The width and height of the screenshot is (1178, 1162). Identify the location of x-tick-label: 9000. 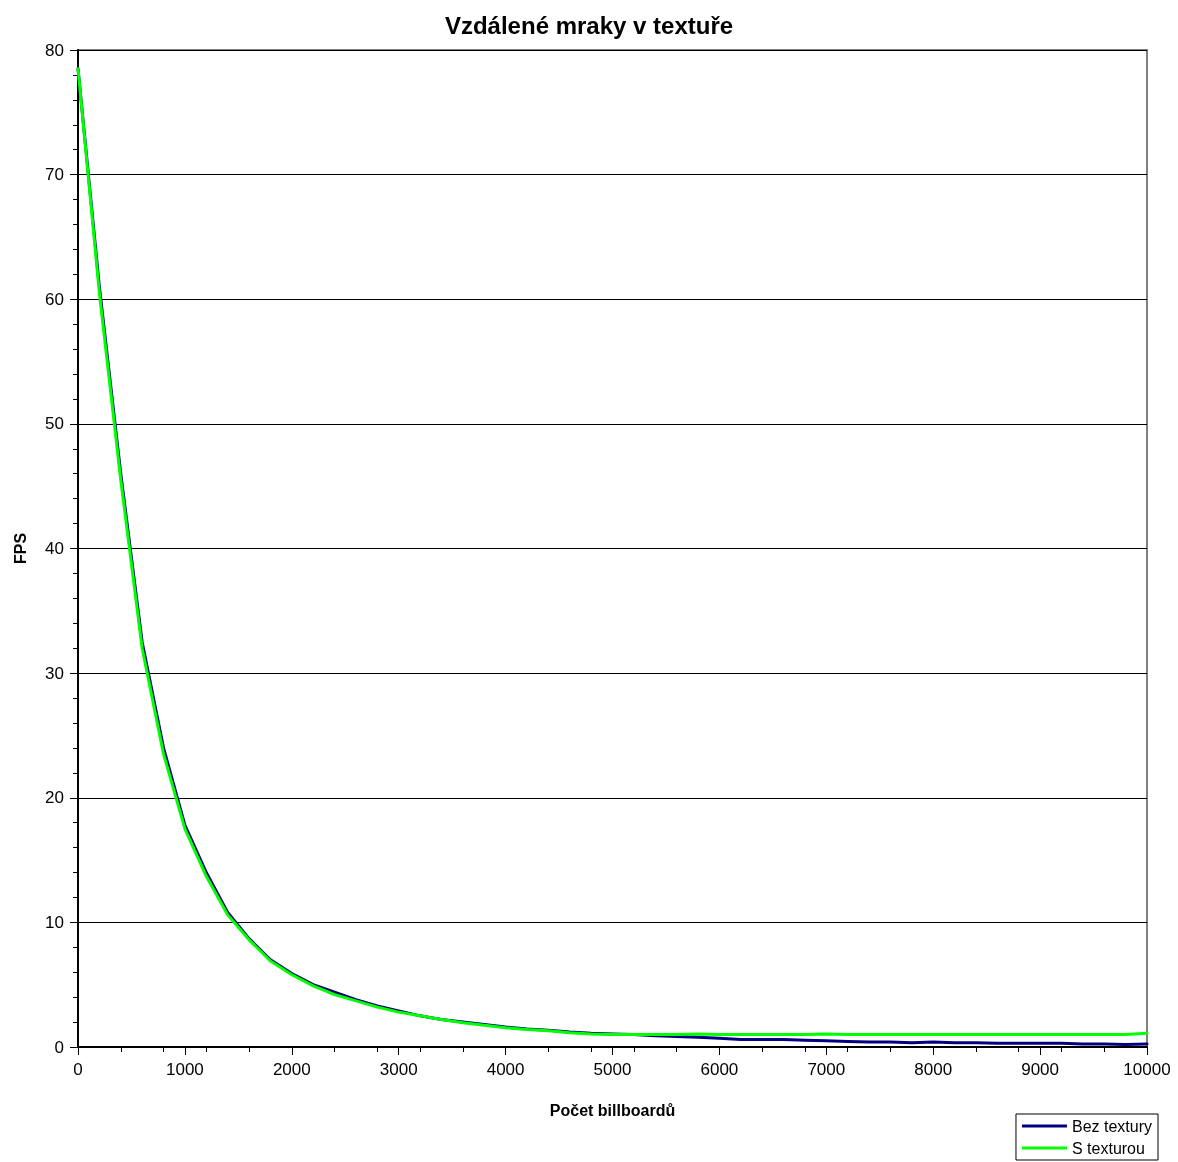
(1040, 1069).